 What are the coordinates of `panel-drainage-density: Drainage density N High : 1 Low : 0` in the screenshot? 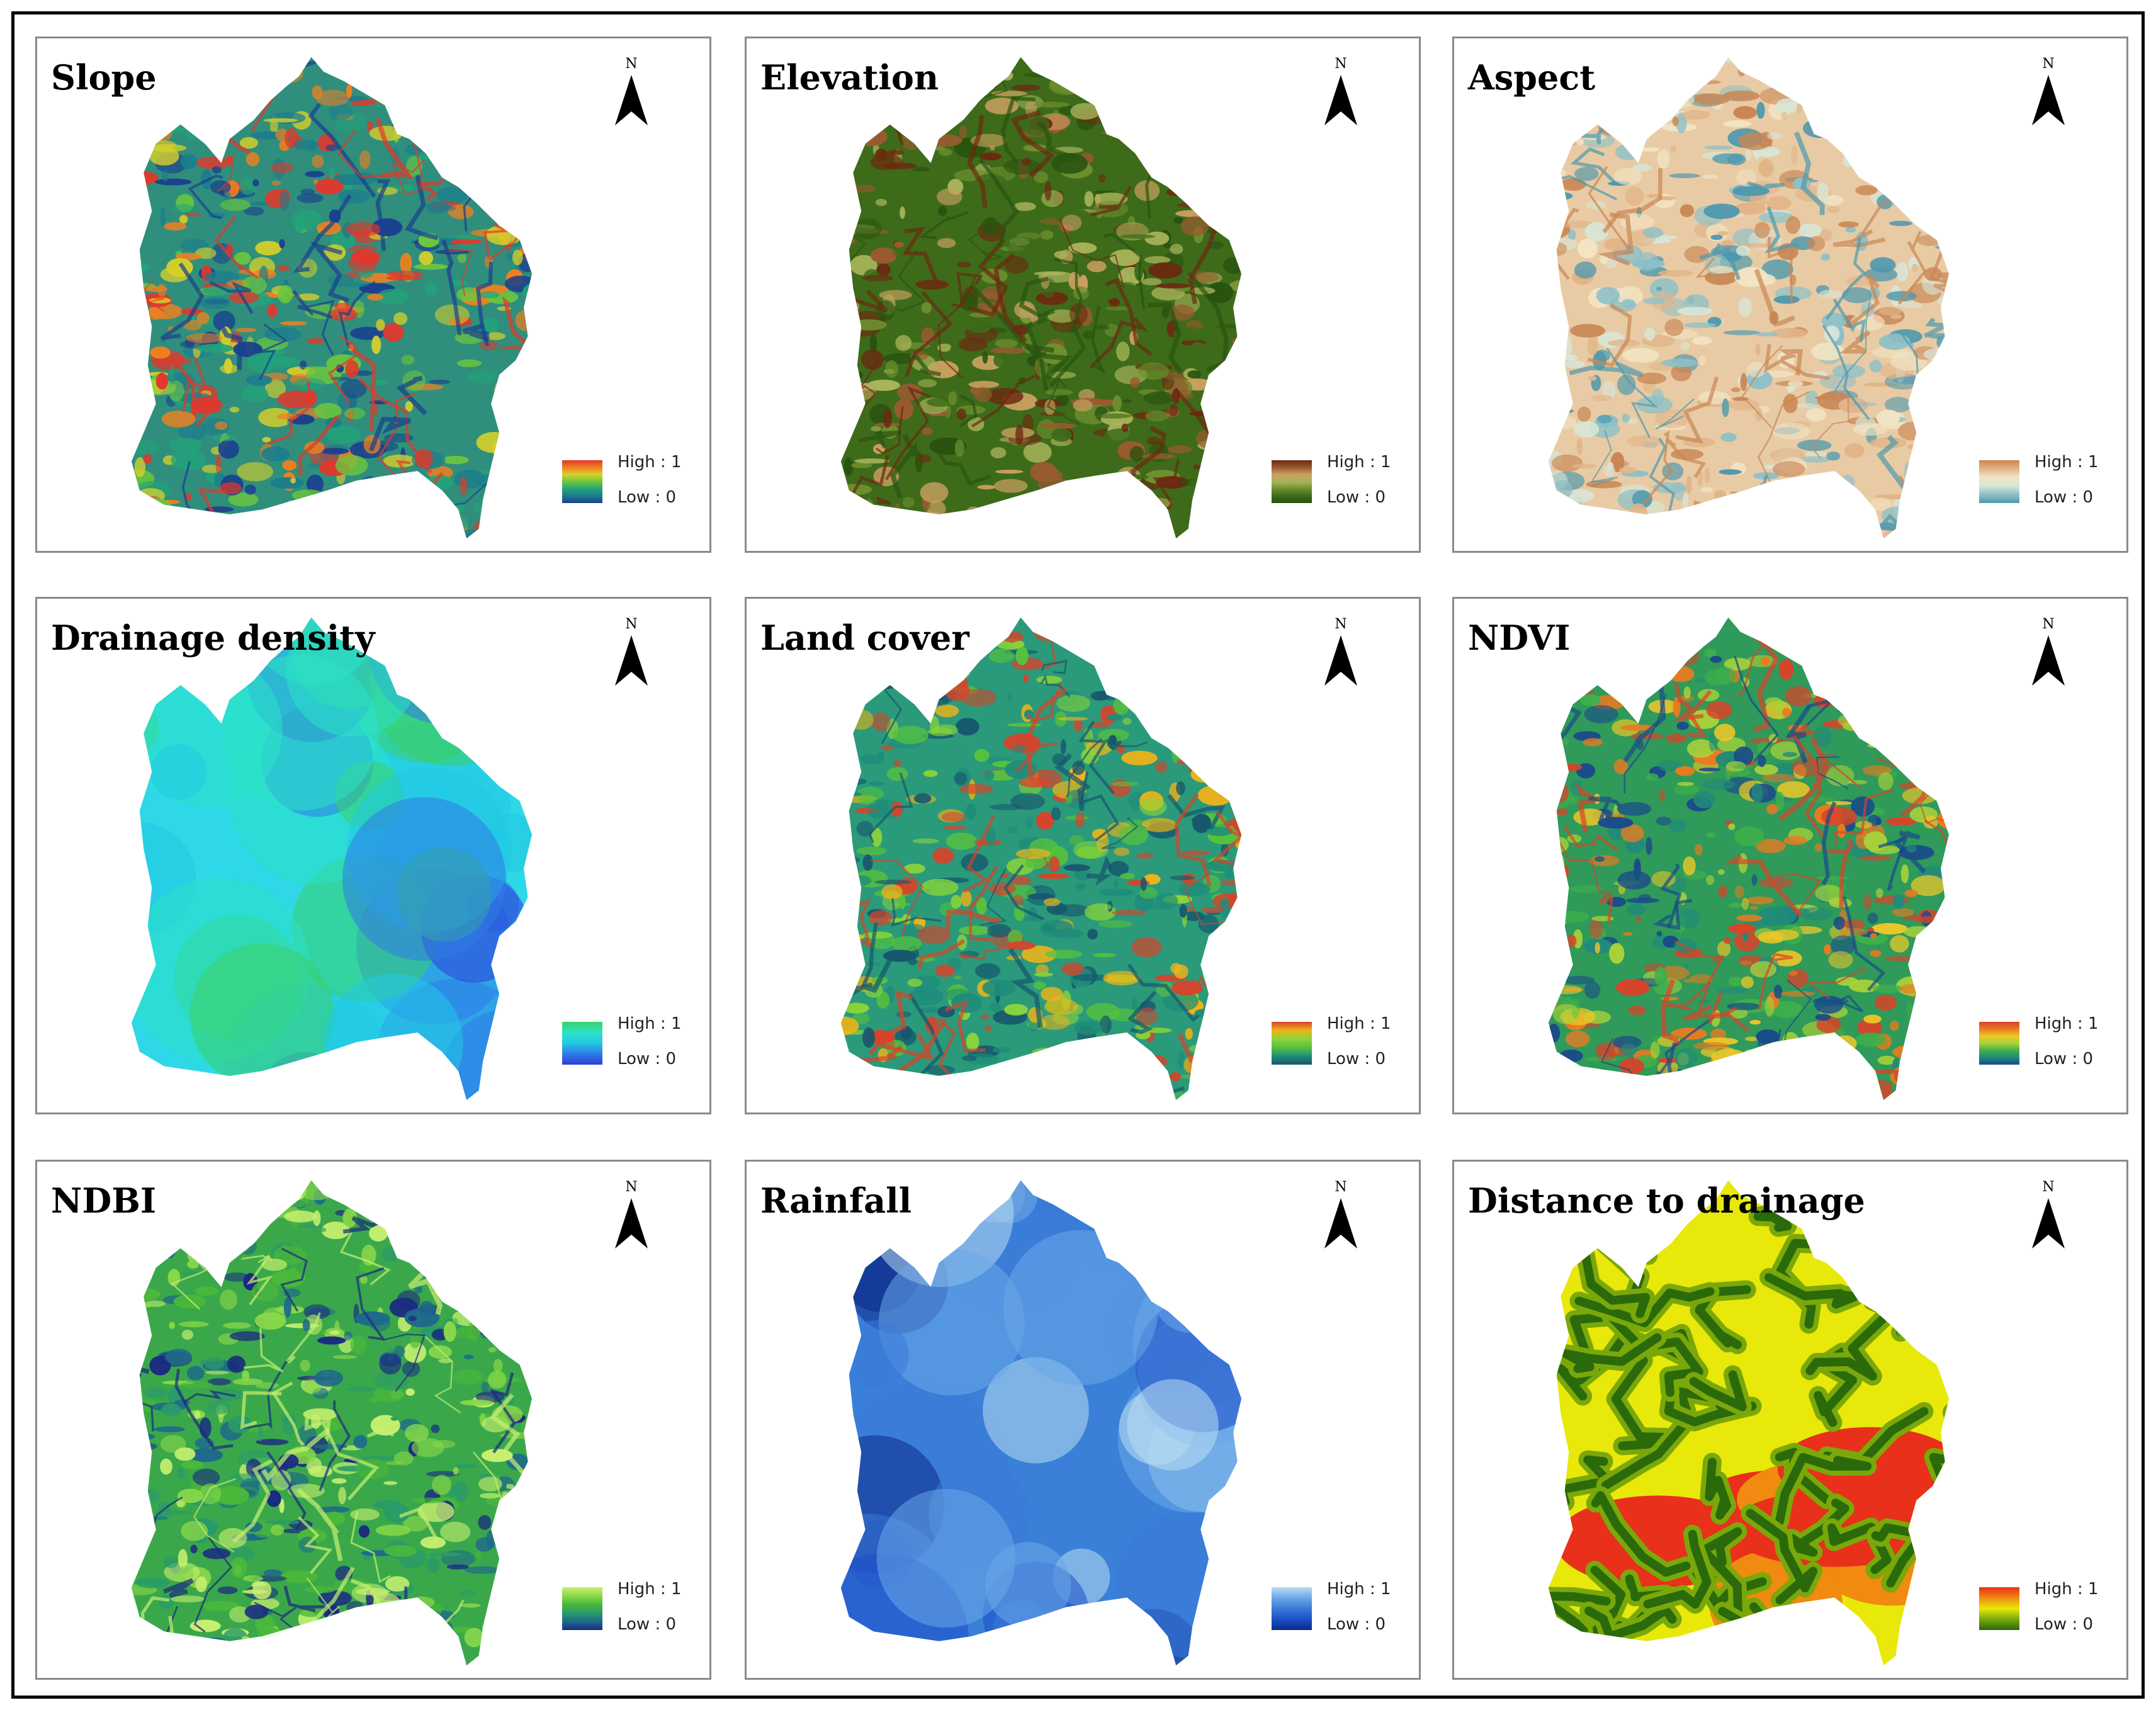 It's located at (373, 855).